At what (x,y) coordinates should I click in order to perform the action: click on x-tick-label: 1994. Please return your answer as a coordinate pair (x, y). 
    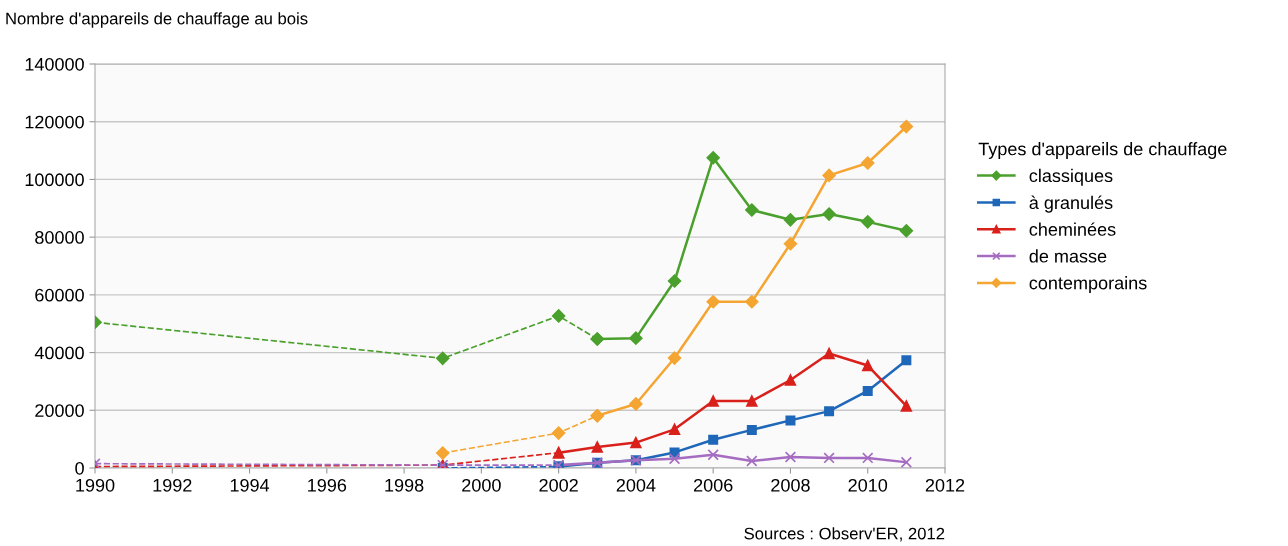
    Looking at the image, I should click on (250, 485).